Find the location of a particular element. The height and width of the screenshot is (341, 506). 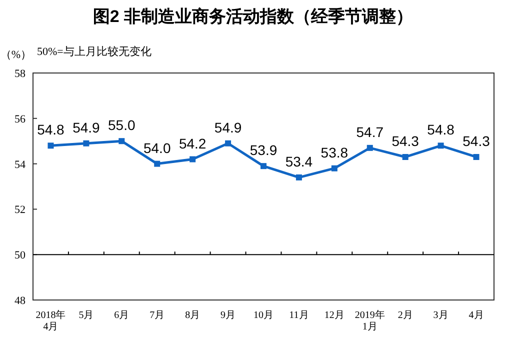

x-tick-label: 4月 is located at coordinates (476, 315).